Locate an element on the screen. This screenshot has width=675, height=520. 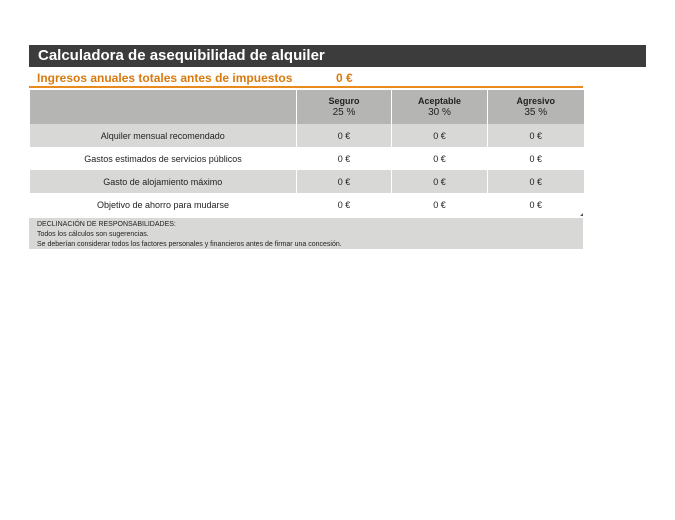
table-row: Alquiler mensual recomendado 0 € 0 € 0 € is located at coordinates (306, 135).